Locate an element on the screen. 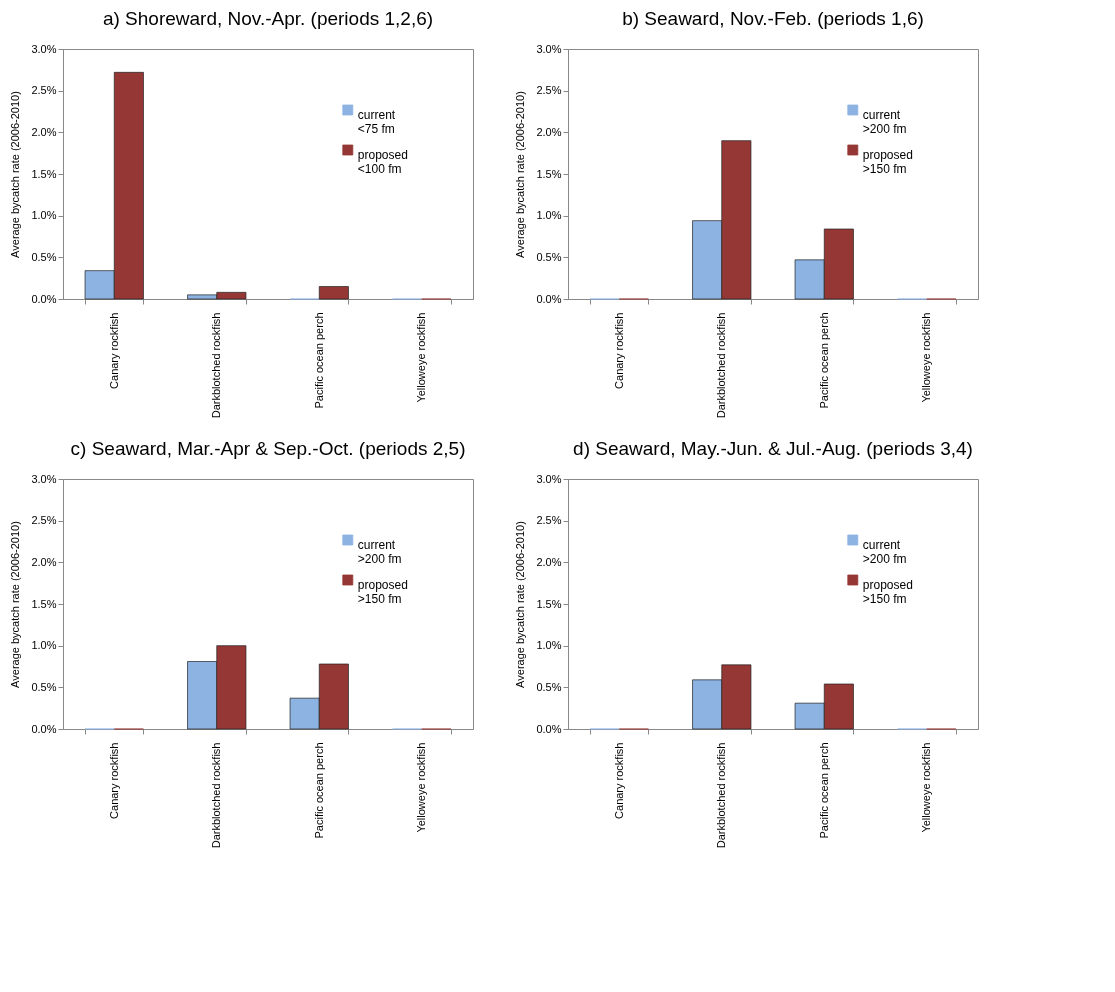 The height and width of the screenshot is (992, 1115). chart-title: a) Shoreward, Nov.-Apr. (periods 1,2,6) is located at coordinates (268, 18).